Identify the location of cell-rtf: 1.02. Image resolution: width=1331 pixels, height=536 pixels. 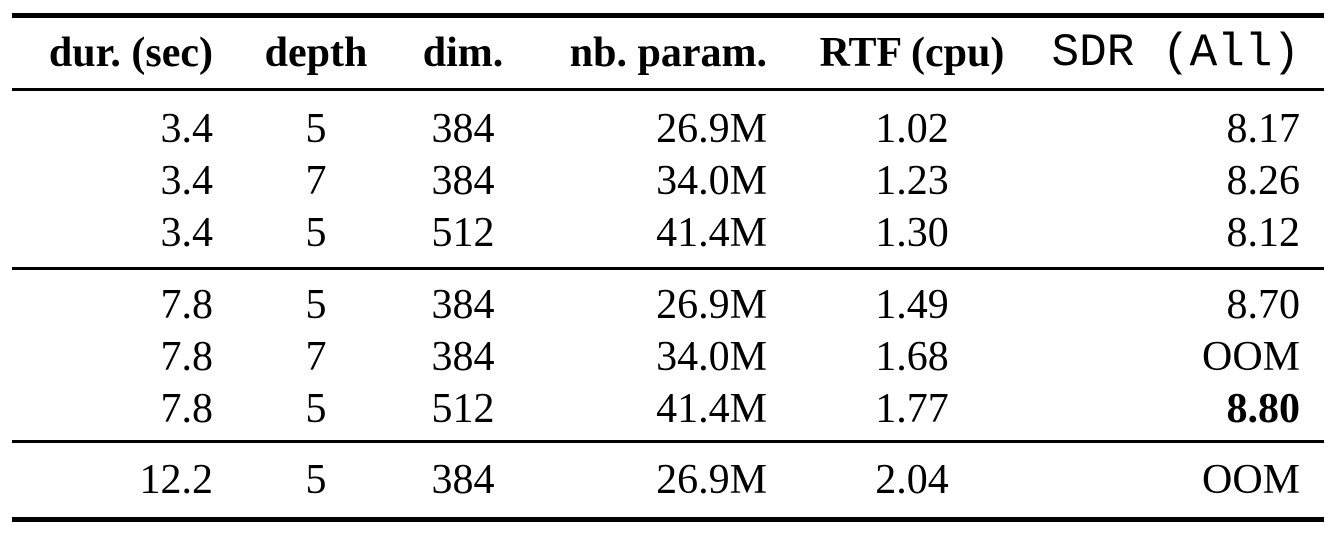
(912, 129).